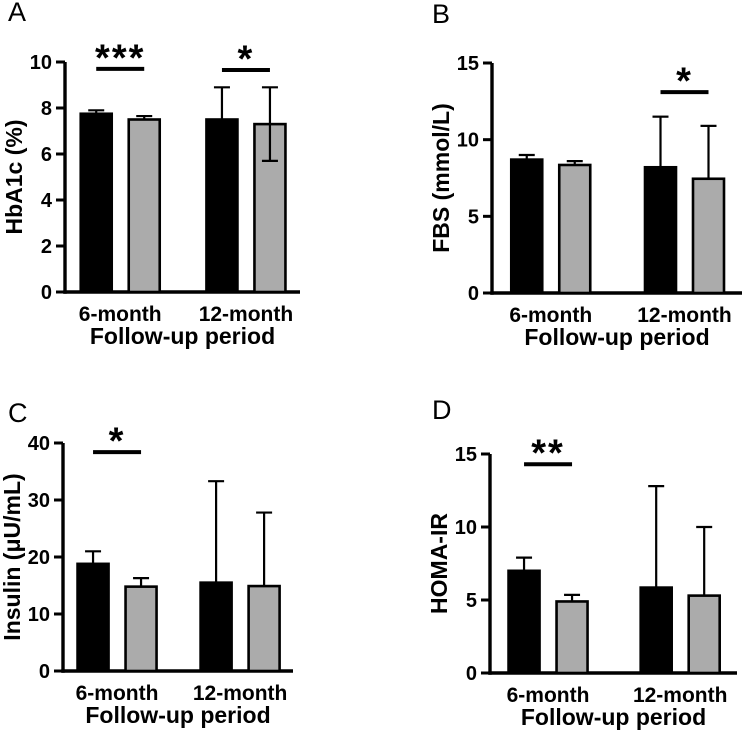 This screenshot has height=731, width=750. What do you see at coordinates (120, 58) in the screenshot?
I see `significance-stars: ***` at bounding box center [120, 58].